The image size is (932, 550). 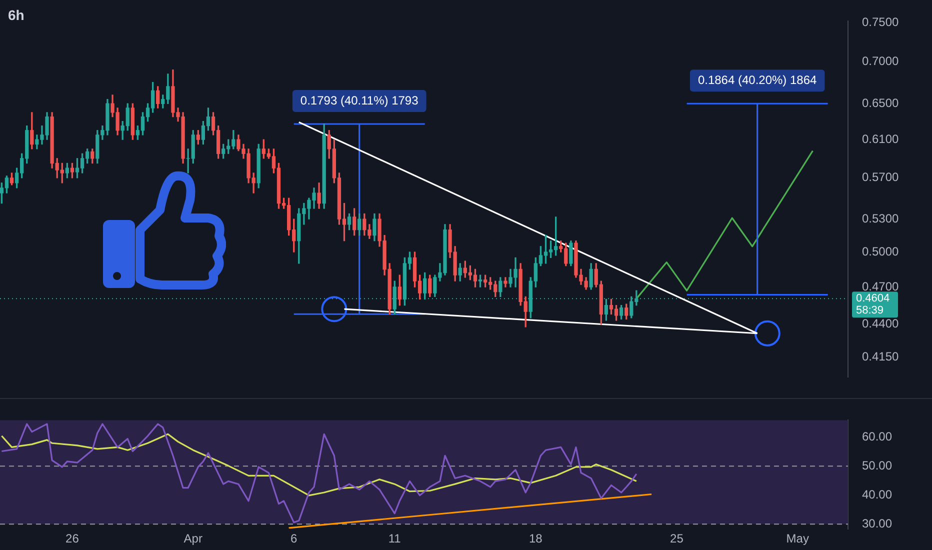 I want to click on y-tick-label: 40.00, so click(x=877, y=494).